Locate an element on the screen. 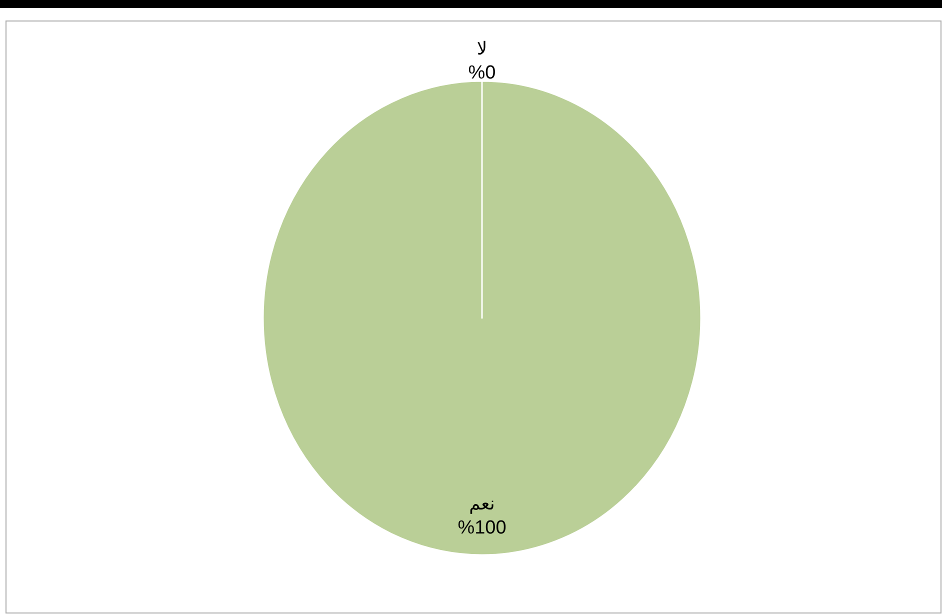 The height and width of the screenshot is (614, 942). text: %0 is located at coordinates (482, 73).